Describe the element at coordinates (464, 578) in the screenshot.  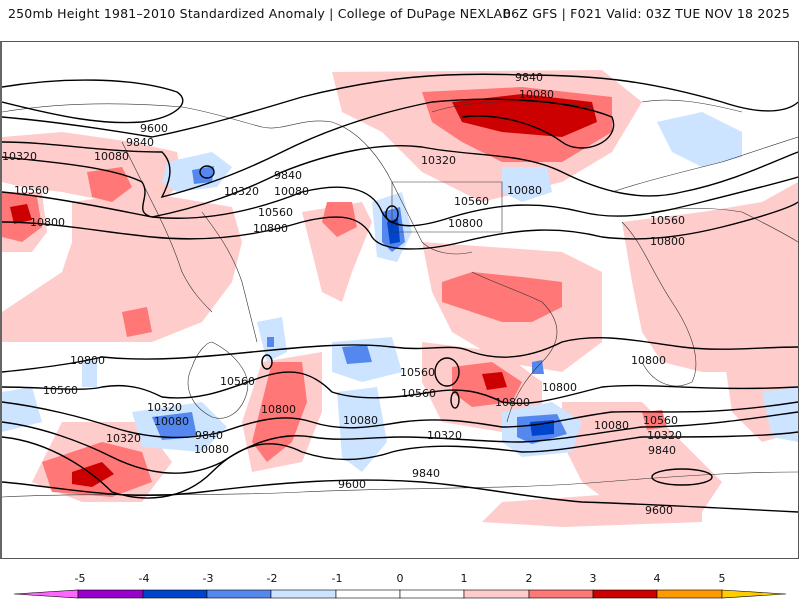
I see `colorbar-tick: 1` at that location.